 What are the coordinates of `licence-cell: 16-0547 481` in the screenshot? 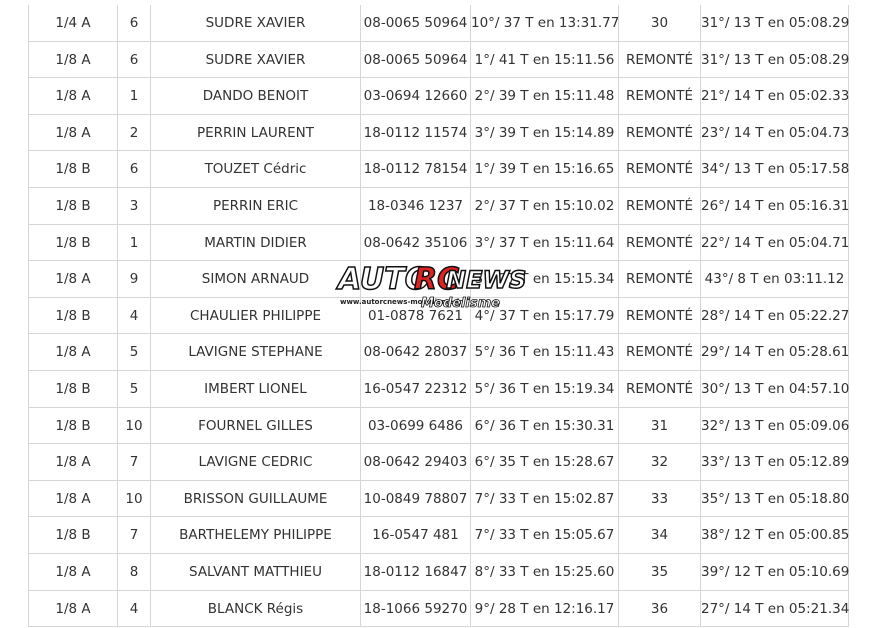 It's located at (415, 535).